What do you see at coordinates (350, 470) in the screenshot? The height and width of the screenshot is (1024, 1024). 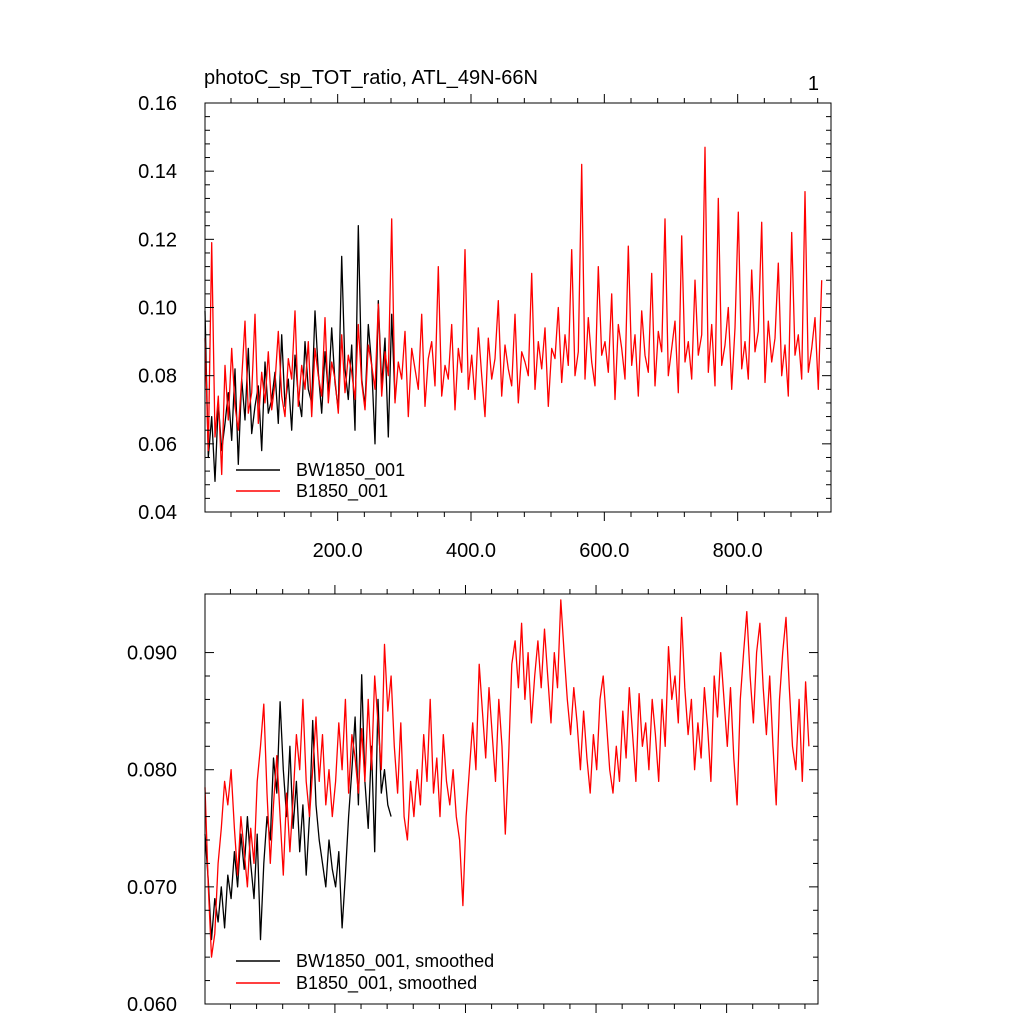 I see `legend-label-bw1850: BW1850_001` at bounding box center [350, 470].